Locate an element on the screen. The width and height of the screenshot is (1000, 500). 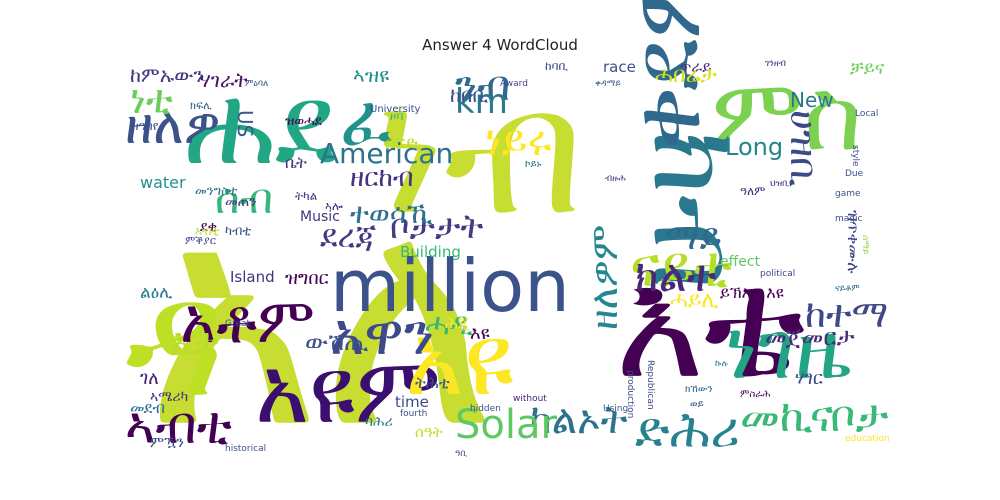
word-42: ሃገራት is located at coordinates (224, 80).